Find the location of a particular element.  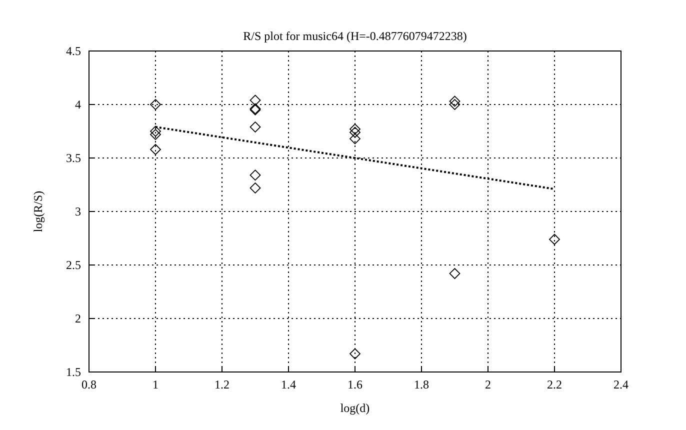

y-tick-label: 2.5 is located at coordinates (73, 265).